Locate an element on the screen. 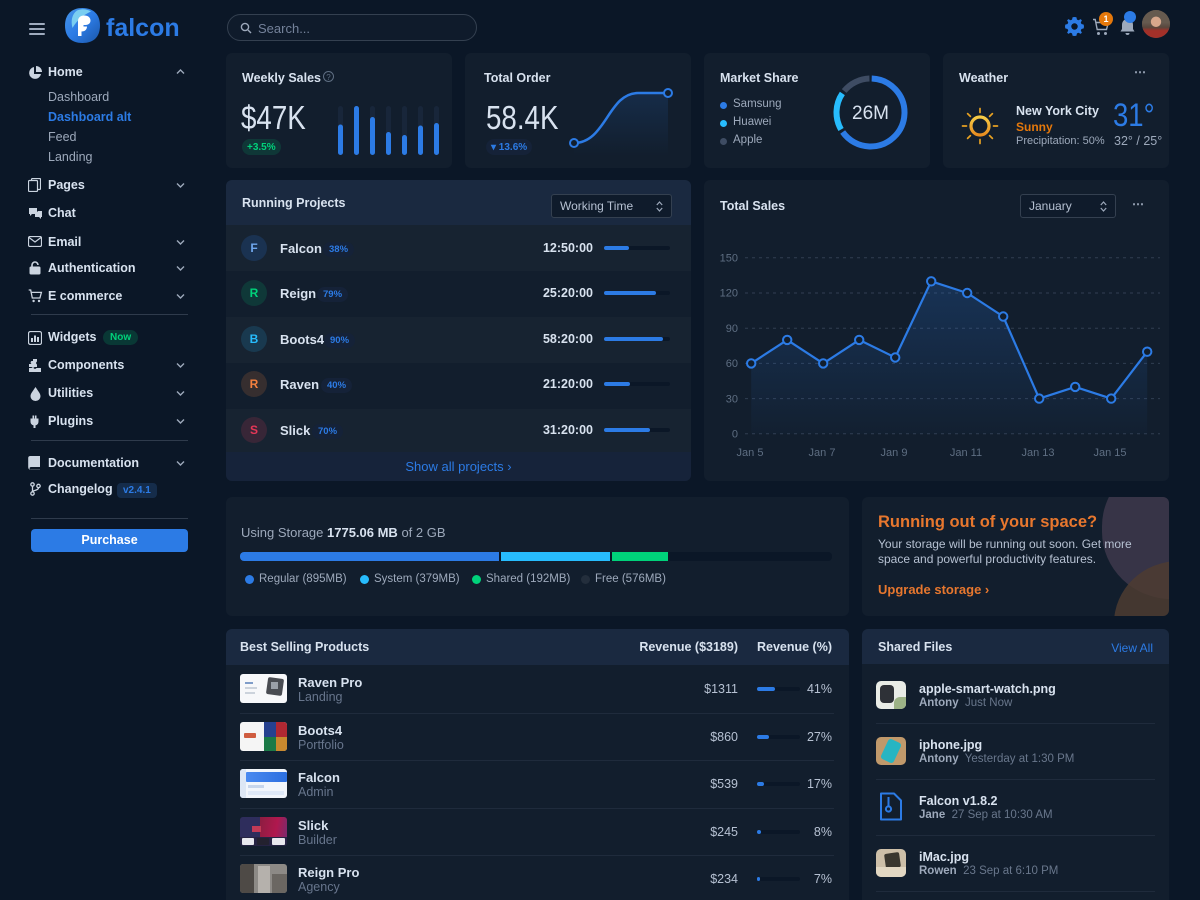 The image size is (1200, 900). svg-text: 120 is located at coordinates (729, 294).